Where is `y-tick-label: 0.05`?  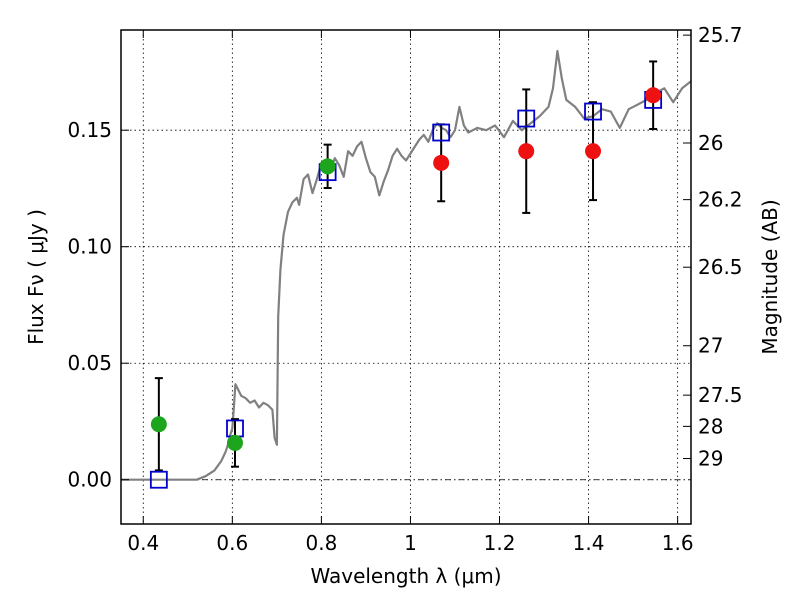
y-tick-label: 0.05 is located at coordinates (89, 363).